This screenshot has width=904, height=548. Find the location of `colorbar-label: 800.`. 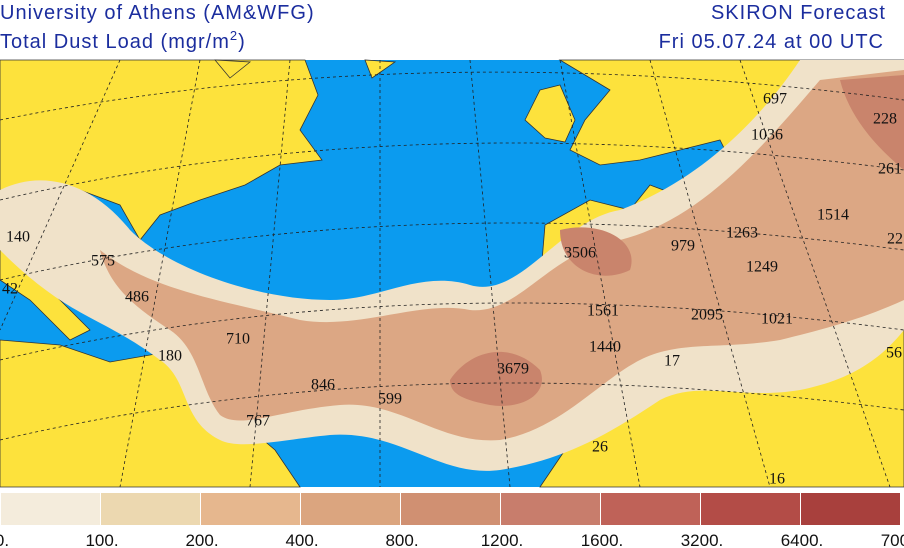

colorbar-label: 800. is located at coordinates (401, 539).